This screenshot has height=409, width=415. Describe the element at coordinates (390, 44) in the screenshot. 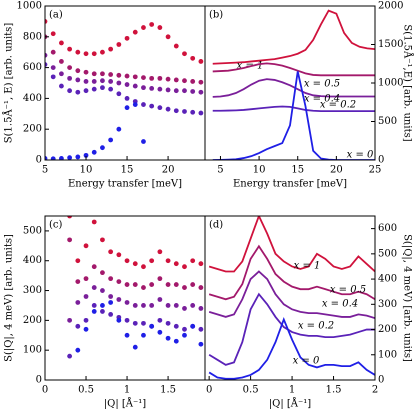

I see `y-tick-label: 1500` at that location.